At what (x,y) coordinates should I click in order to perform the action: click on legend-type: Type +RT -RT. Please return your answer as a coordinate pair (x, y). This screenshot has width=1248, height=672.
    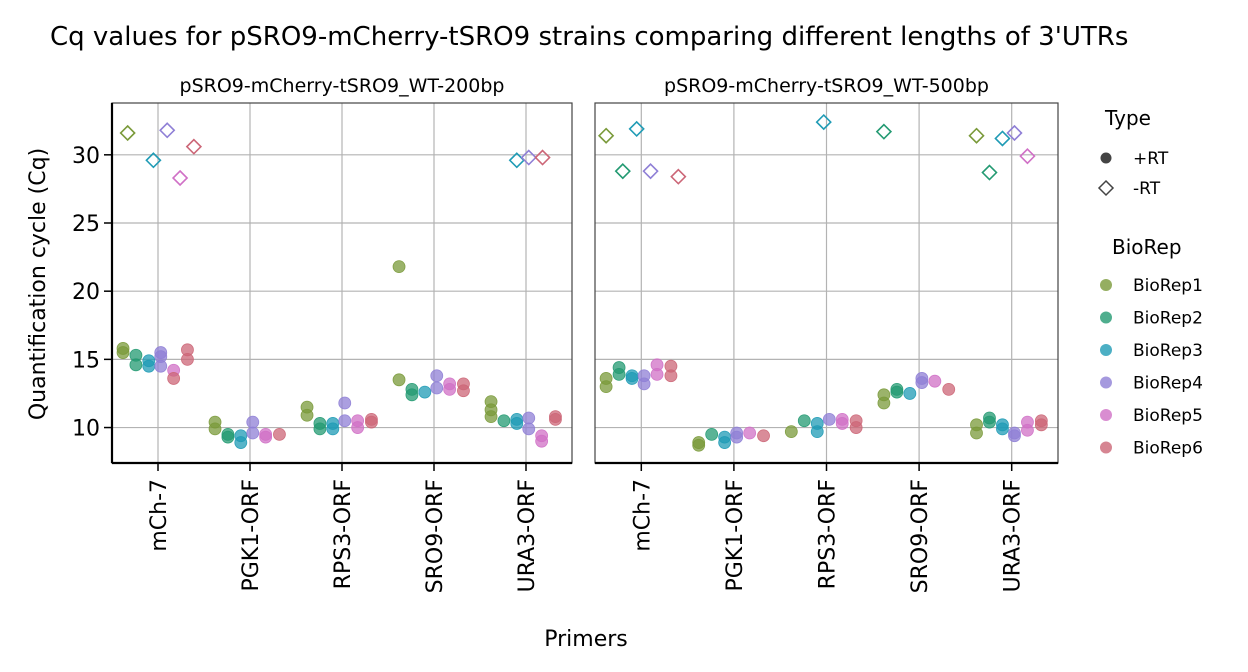
    Looking at the image, I should click on (1133, 152).